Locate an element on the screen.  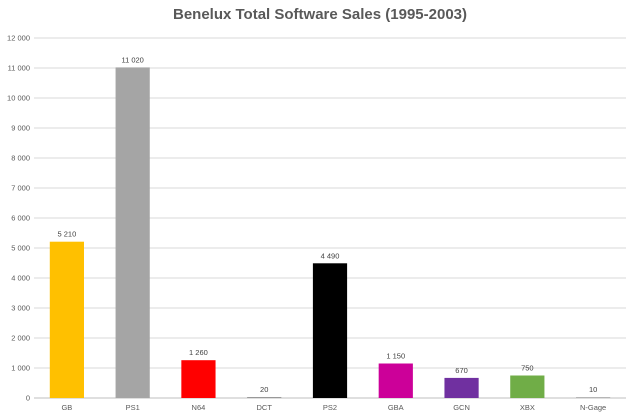
y-tick-label: 0 is located at coordinates (28, 398).